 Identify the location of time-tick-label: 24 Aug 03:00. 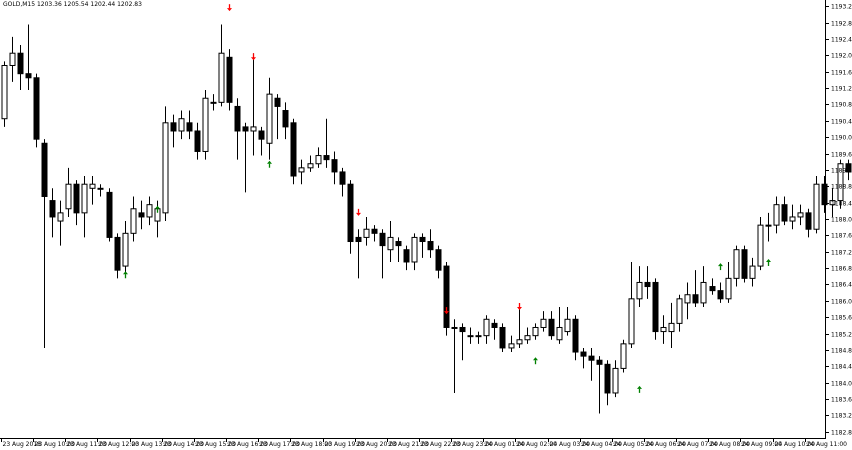
(570, 444).